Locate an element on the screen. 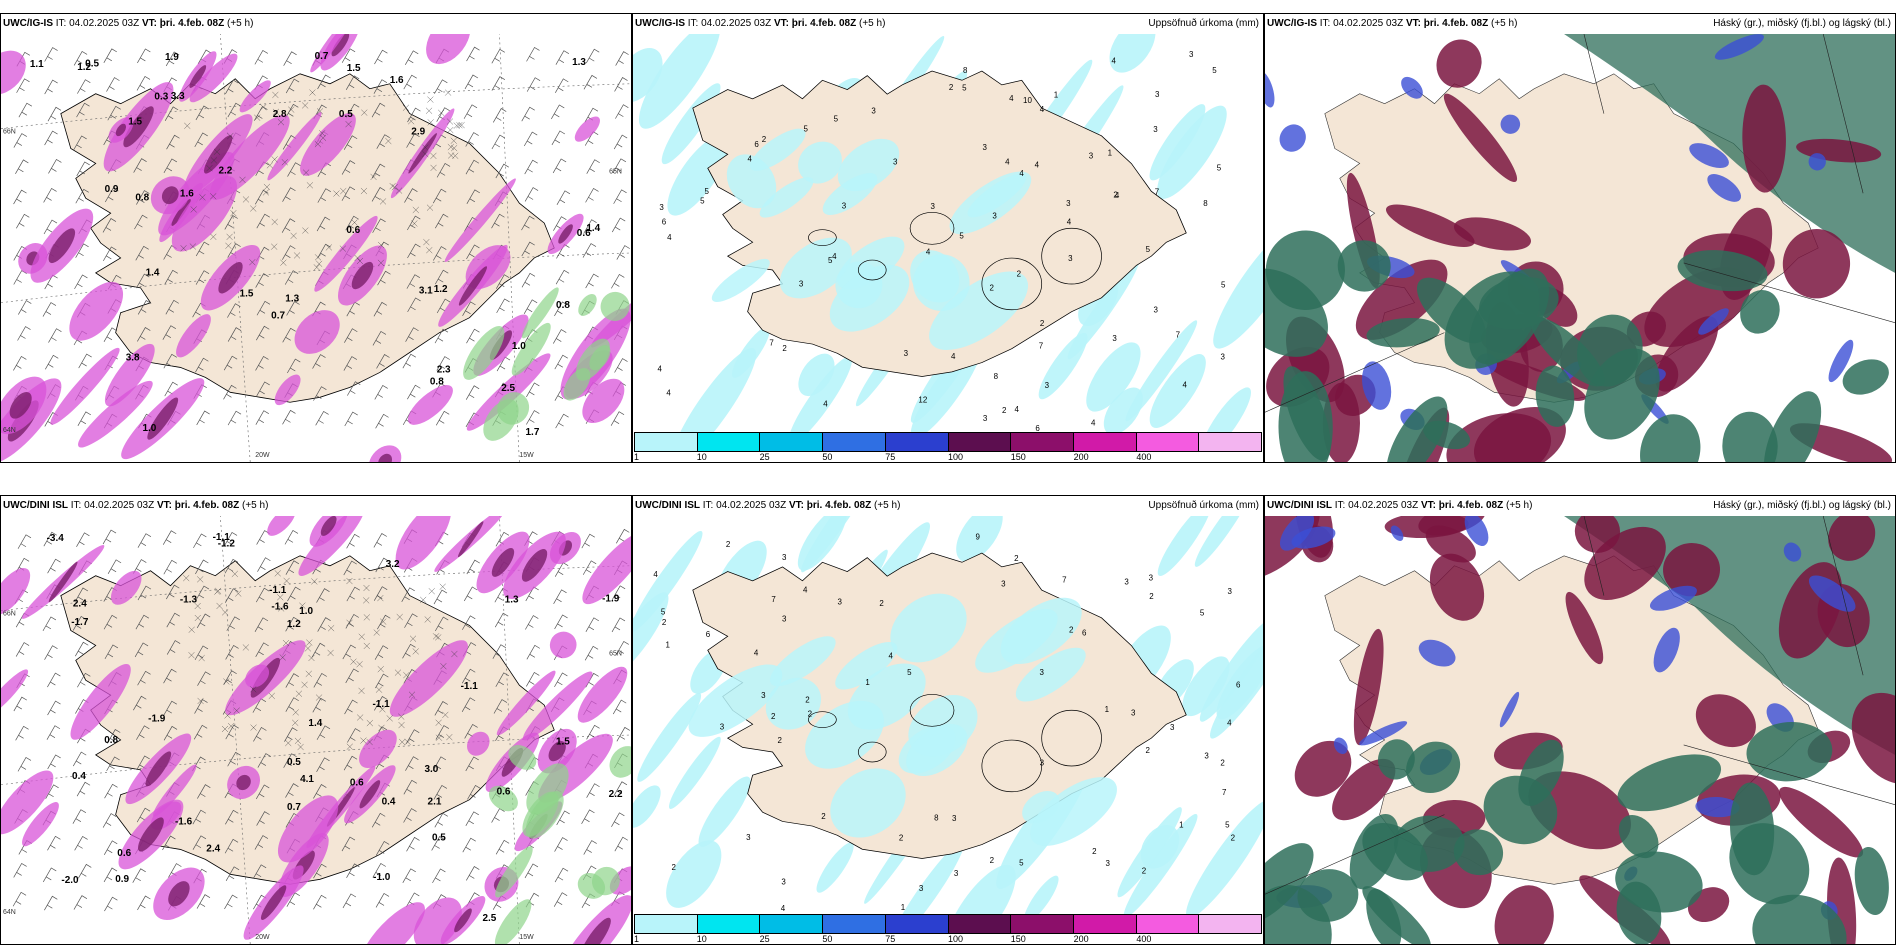  value-label: 2.9 is located at coordinates (418, 132).